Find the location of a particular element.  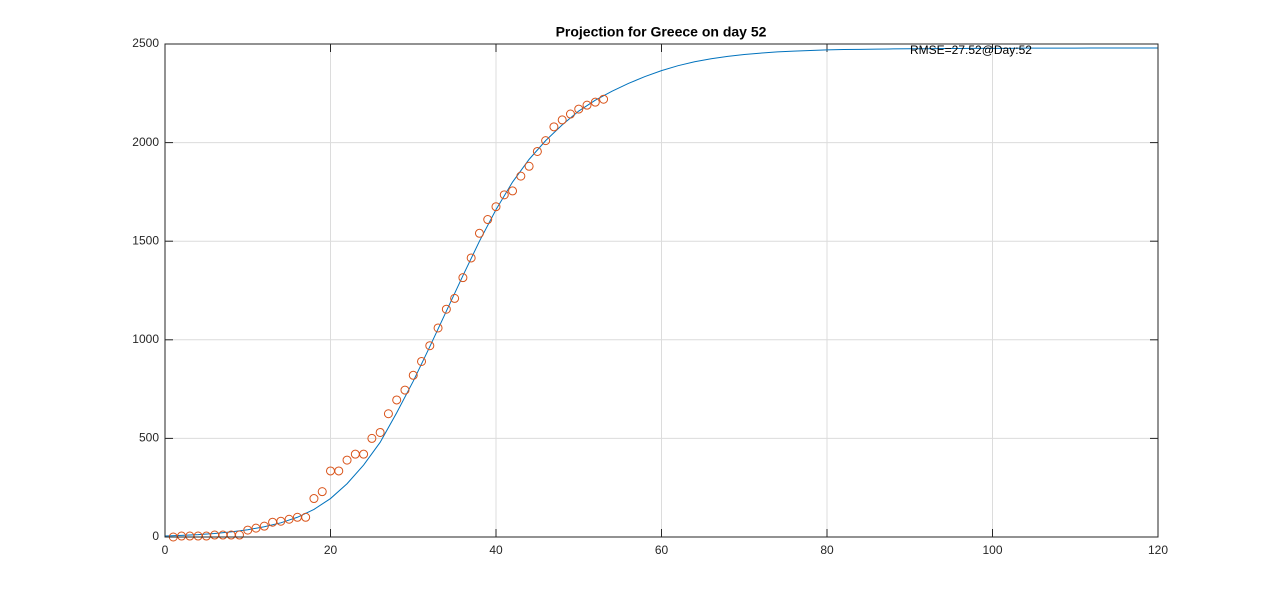

y-tick-label: 2500 is located at coordinates (145, 43).